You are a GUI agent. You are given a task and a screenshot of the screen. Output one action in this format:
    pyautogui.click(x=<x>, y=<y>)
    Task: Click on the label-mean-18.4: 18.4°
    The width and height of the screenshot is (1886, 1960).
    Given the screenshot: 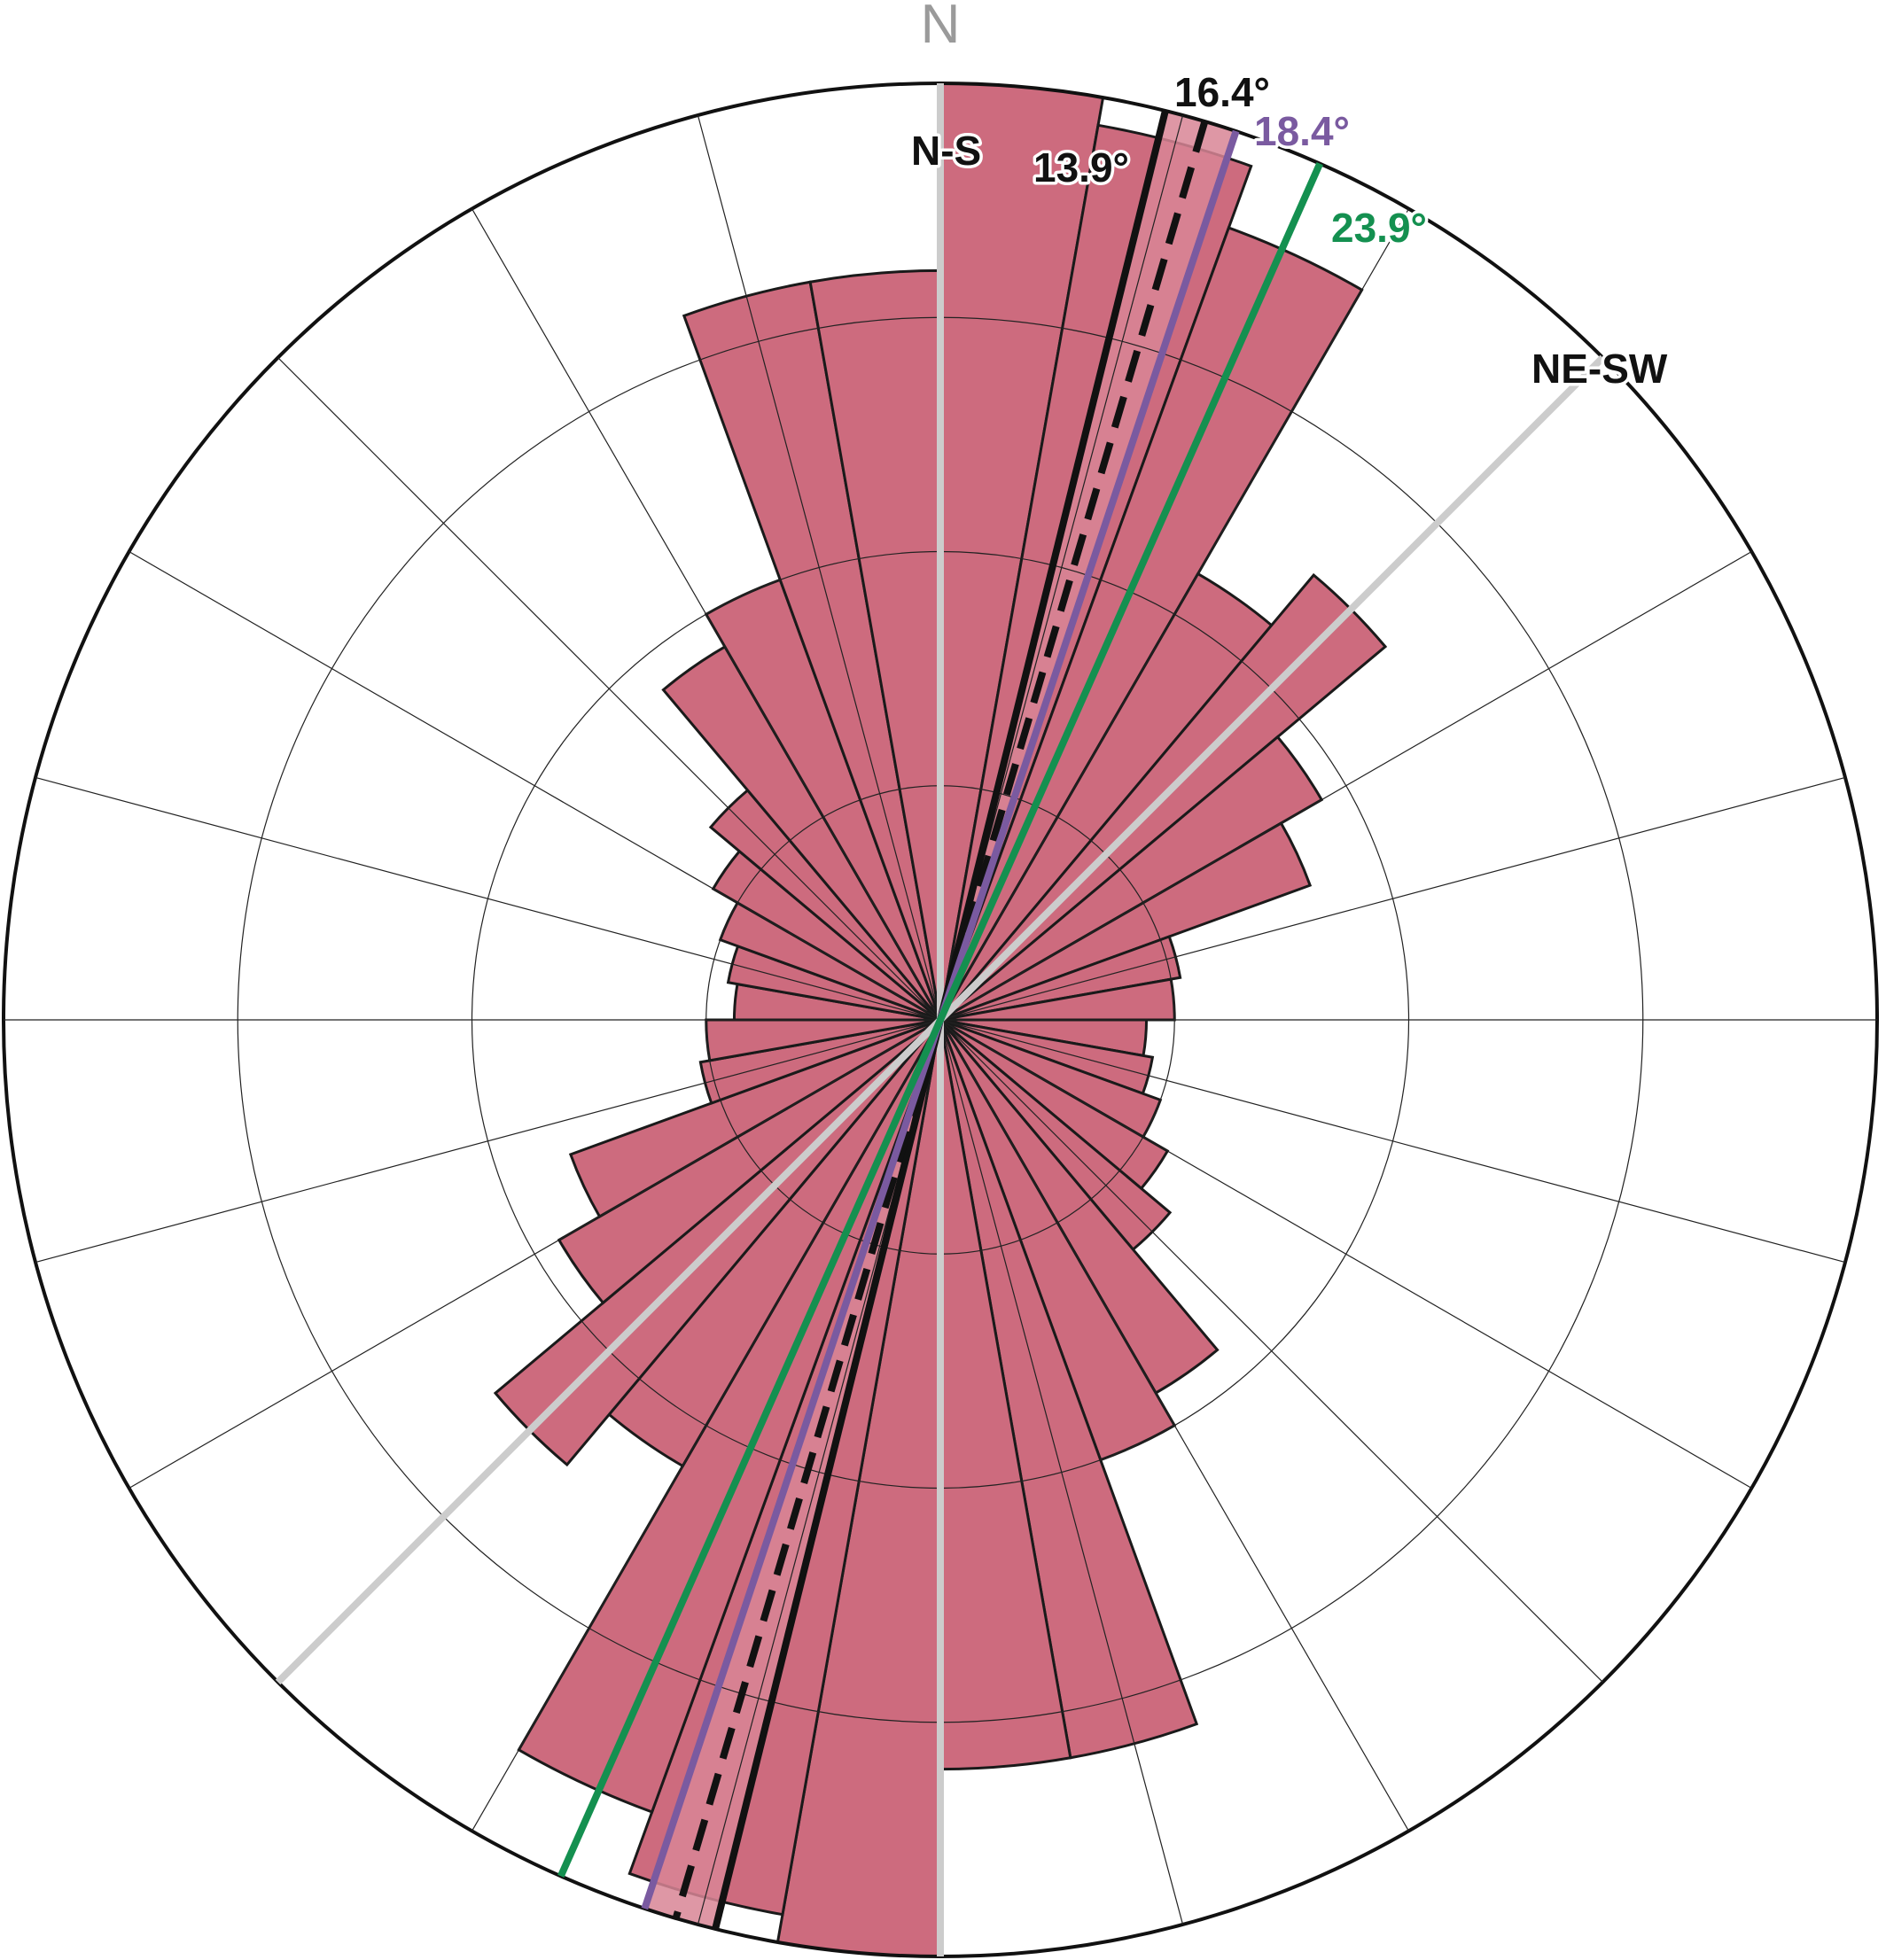 What is the action you would take?
    pyautogui.click(x=1302, y=131)
    